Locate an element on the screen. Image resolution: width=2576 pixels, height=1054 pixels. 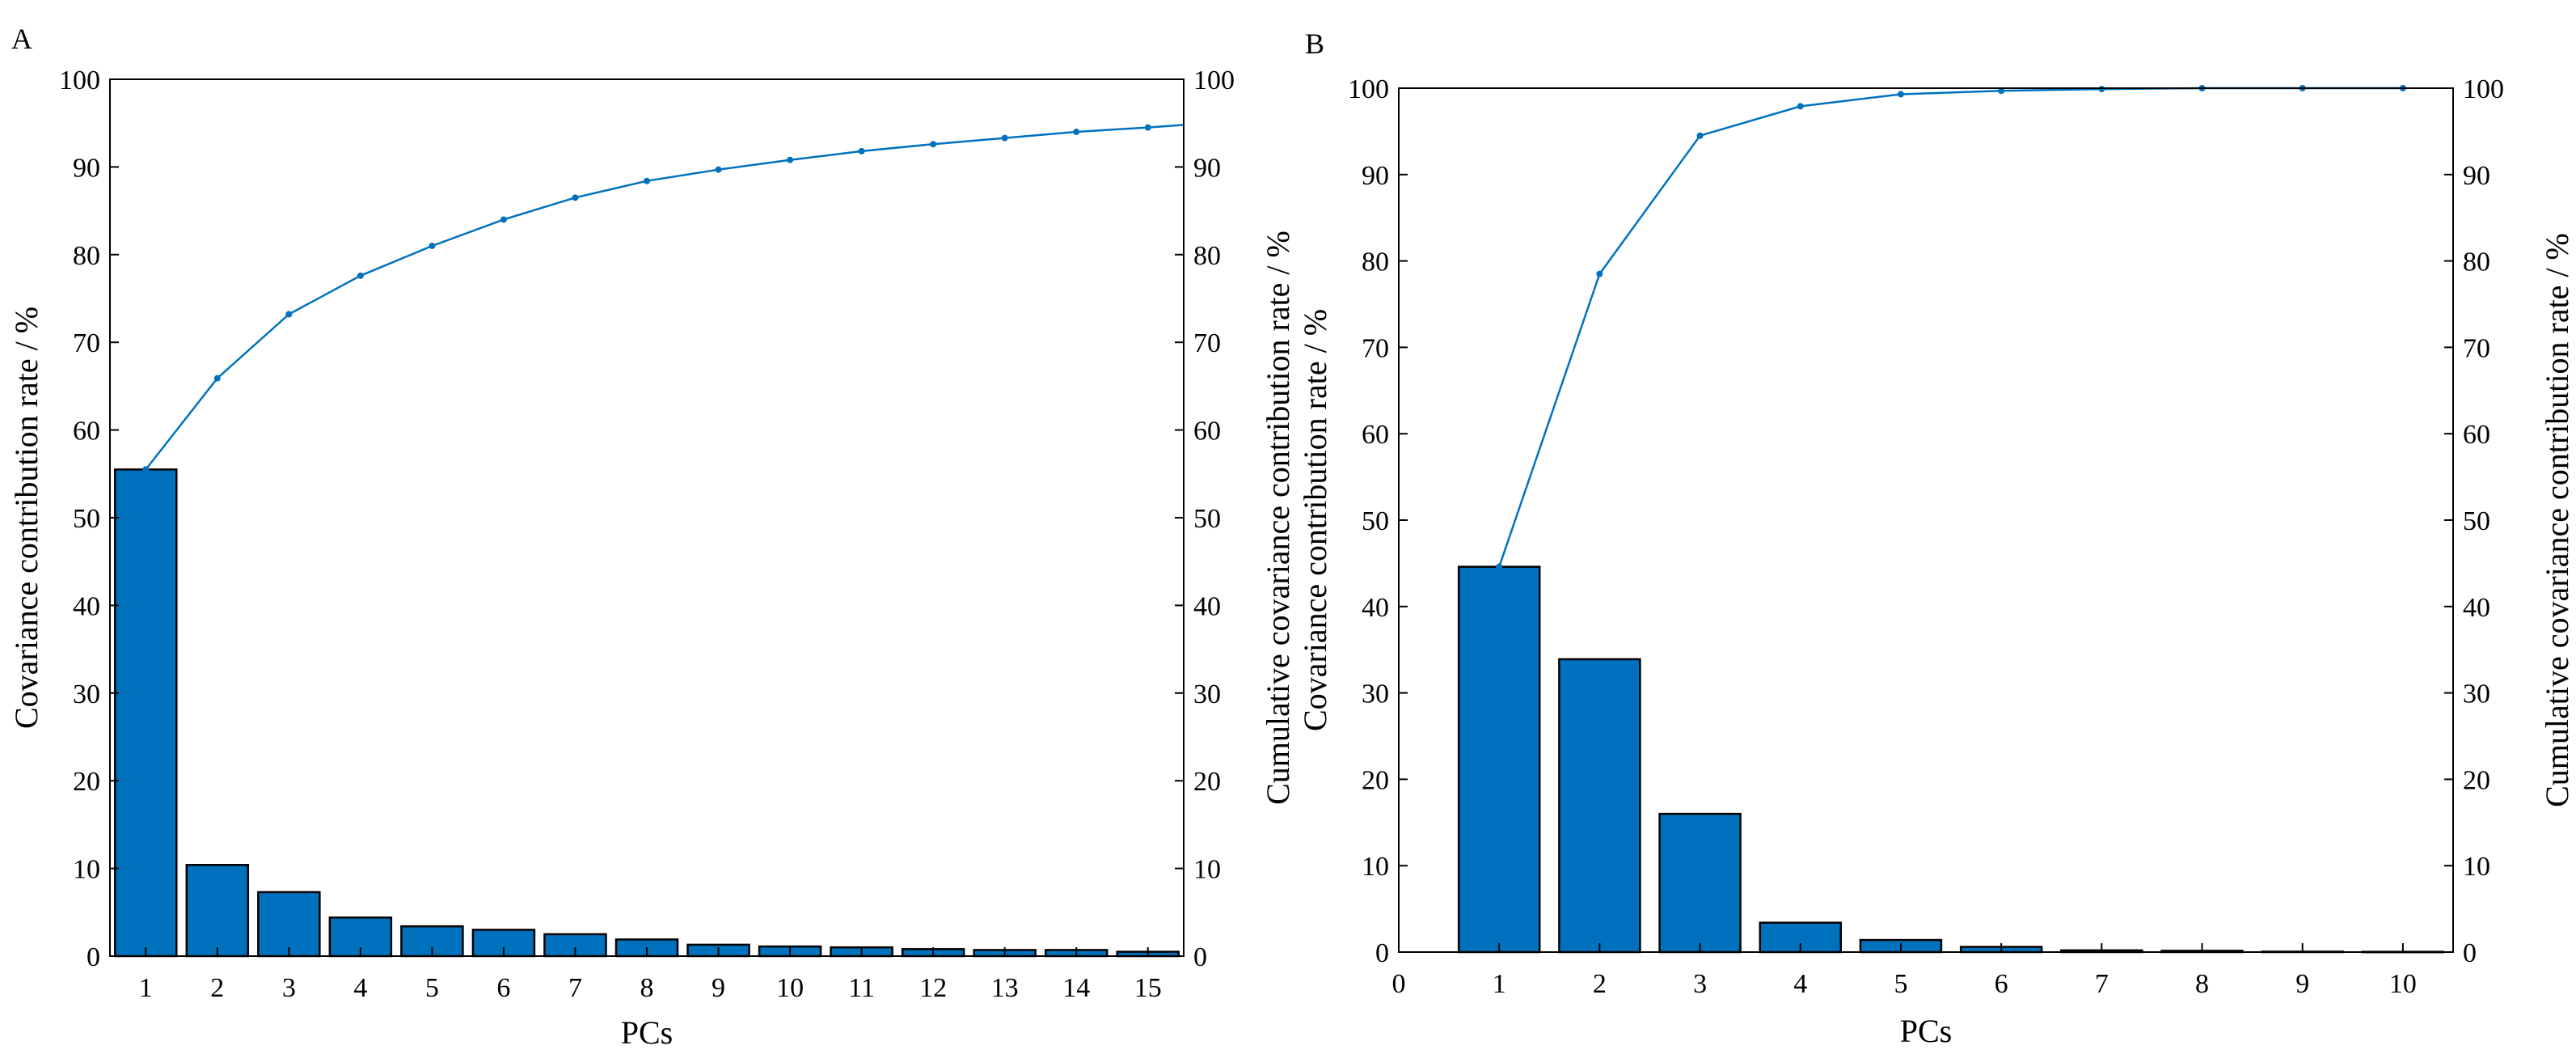
x-tick-label: 15 is located at coordinates (1148, 988).